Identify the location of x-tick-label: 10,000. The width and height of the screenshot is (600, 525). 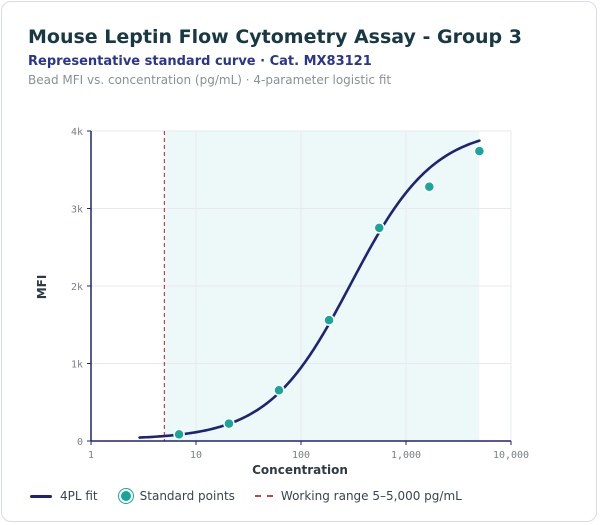
(511, 455).